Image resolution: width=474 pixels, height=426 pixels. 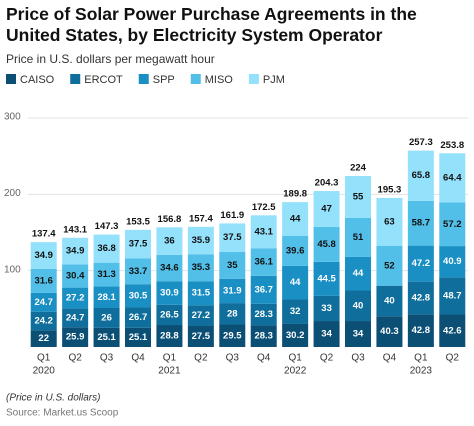 I want to click on value-label: 30.9, so click(x=169, y=293).